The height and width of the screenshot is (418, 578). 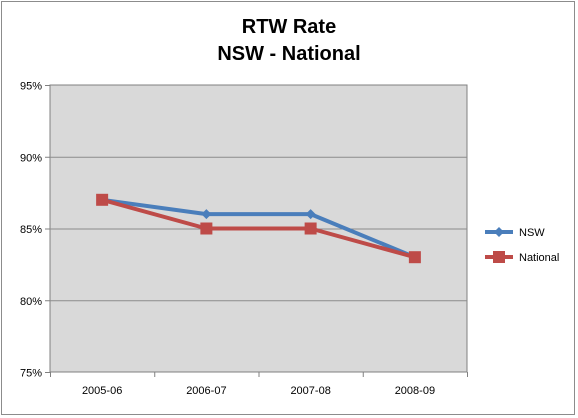 I want to click on x-tick-label: 2006-07, so click(x=206, y=391).